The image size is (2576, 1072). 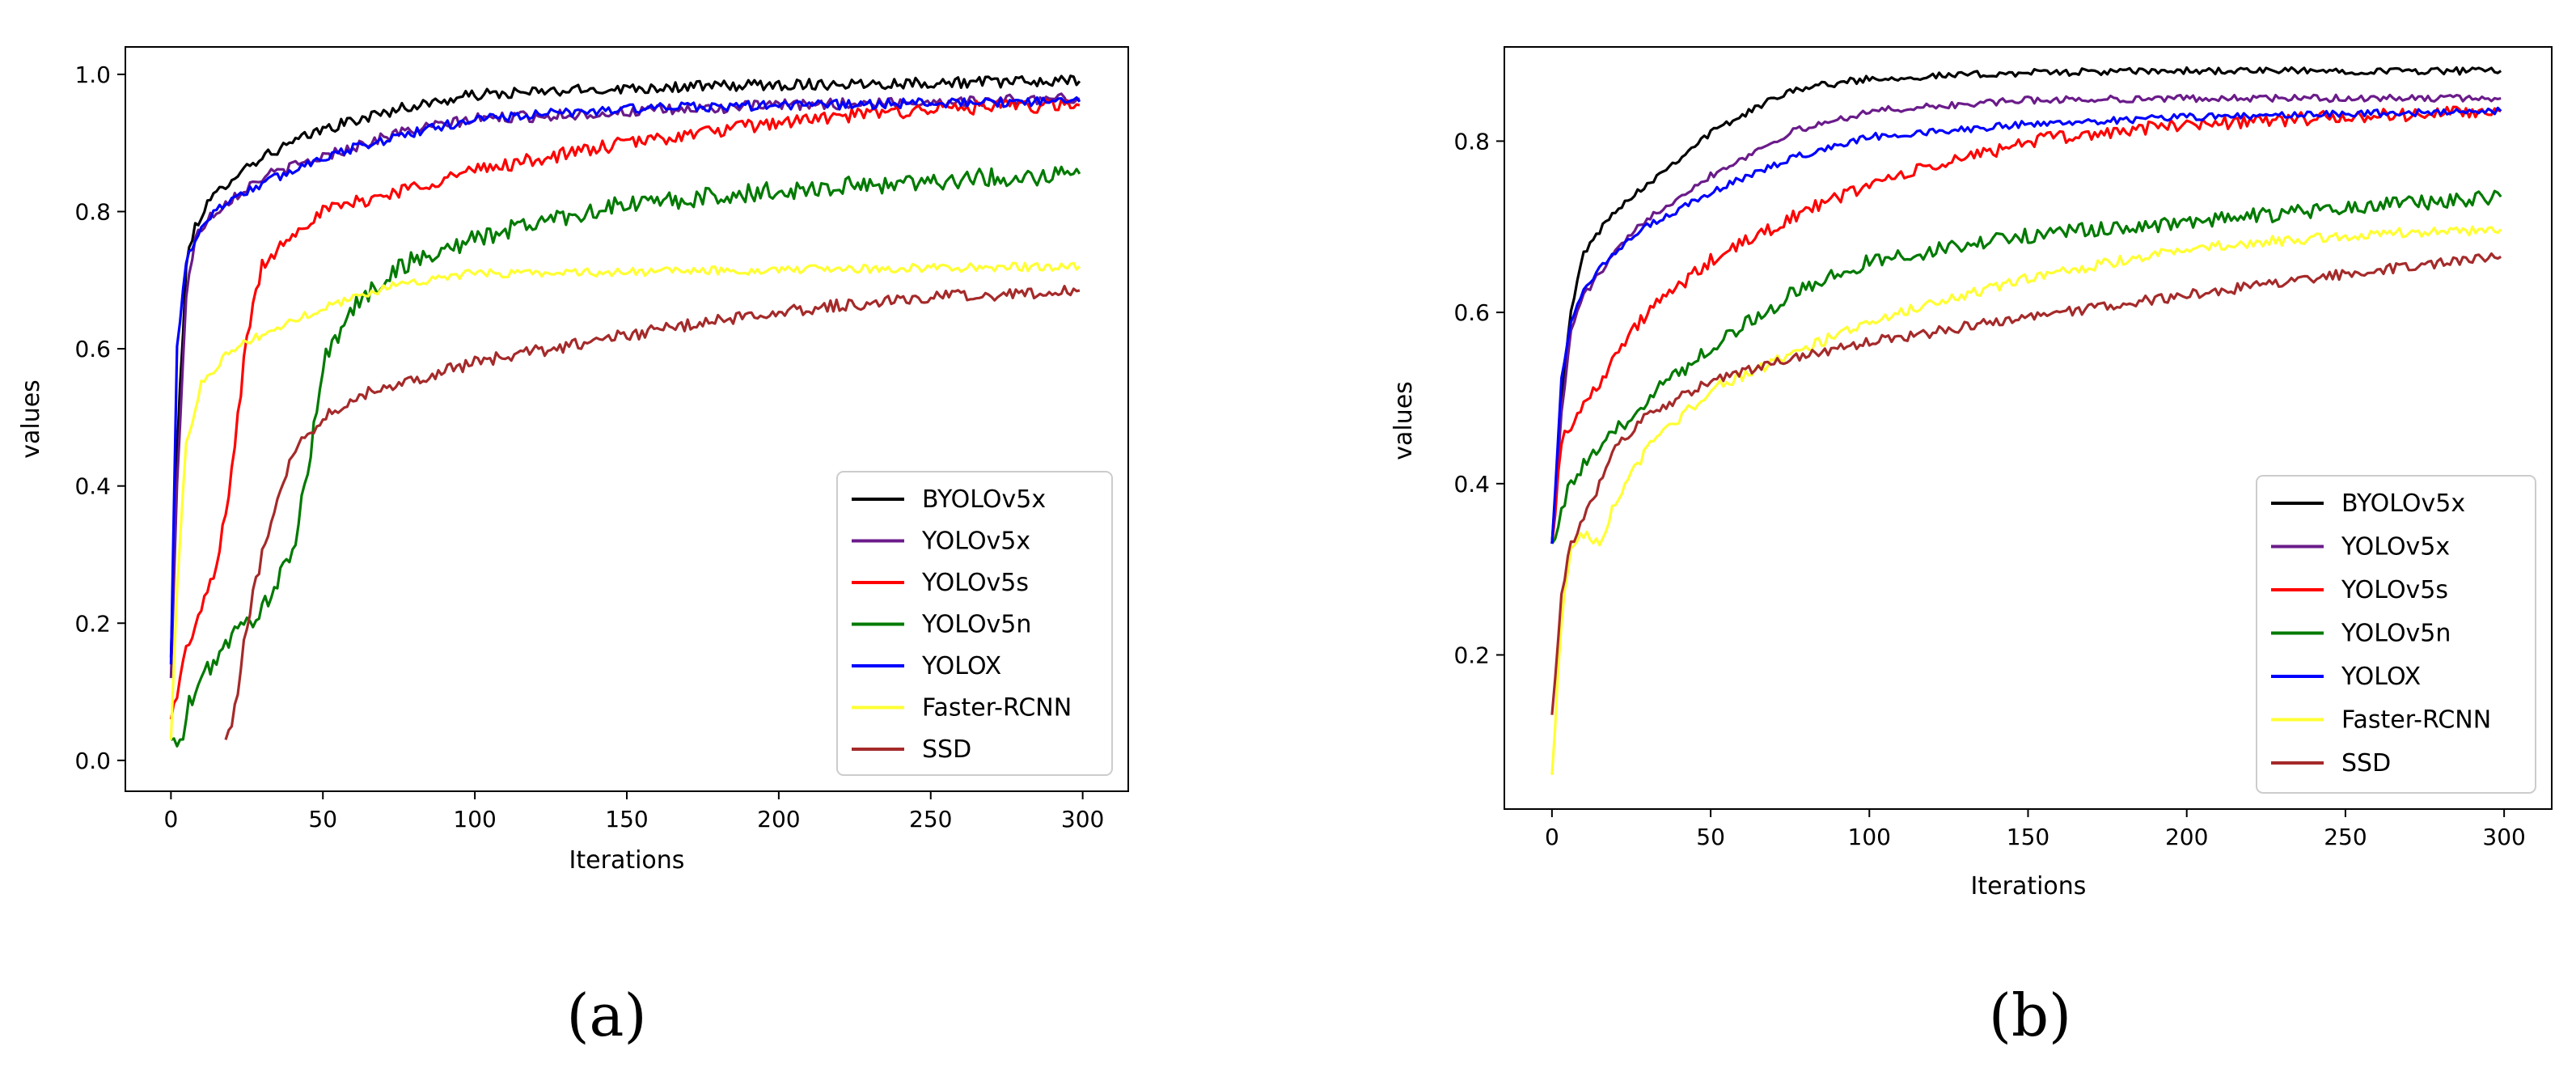 What do you see at coordinates (31, 419) in the screenshot?
I see `y-axis-label-a: values` at bounding box center [31, 419].